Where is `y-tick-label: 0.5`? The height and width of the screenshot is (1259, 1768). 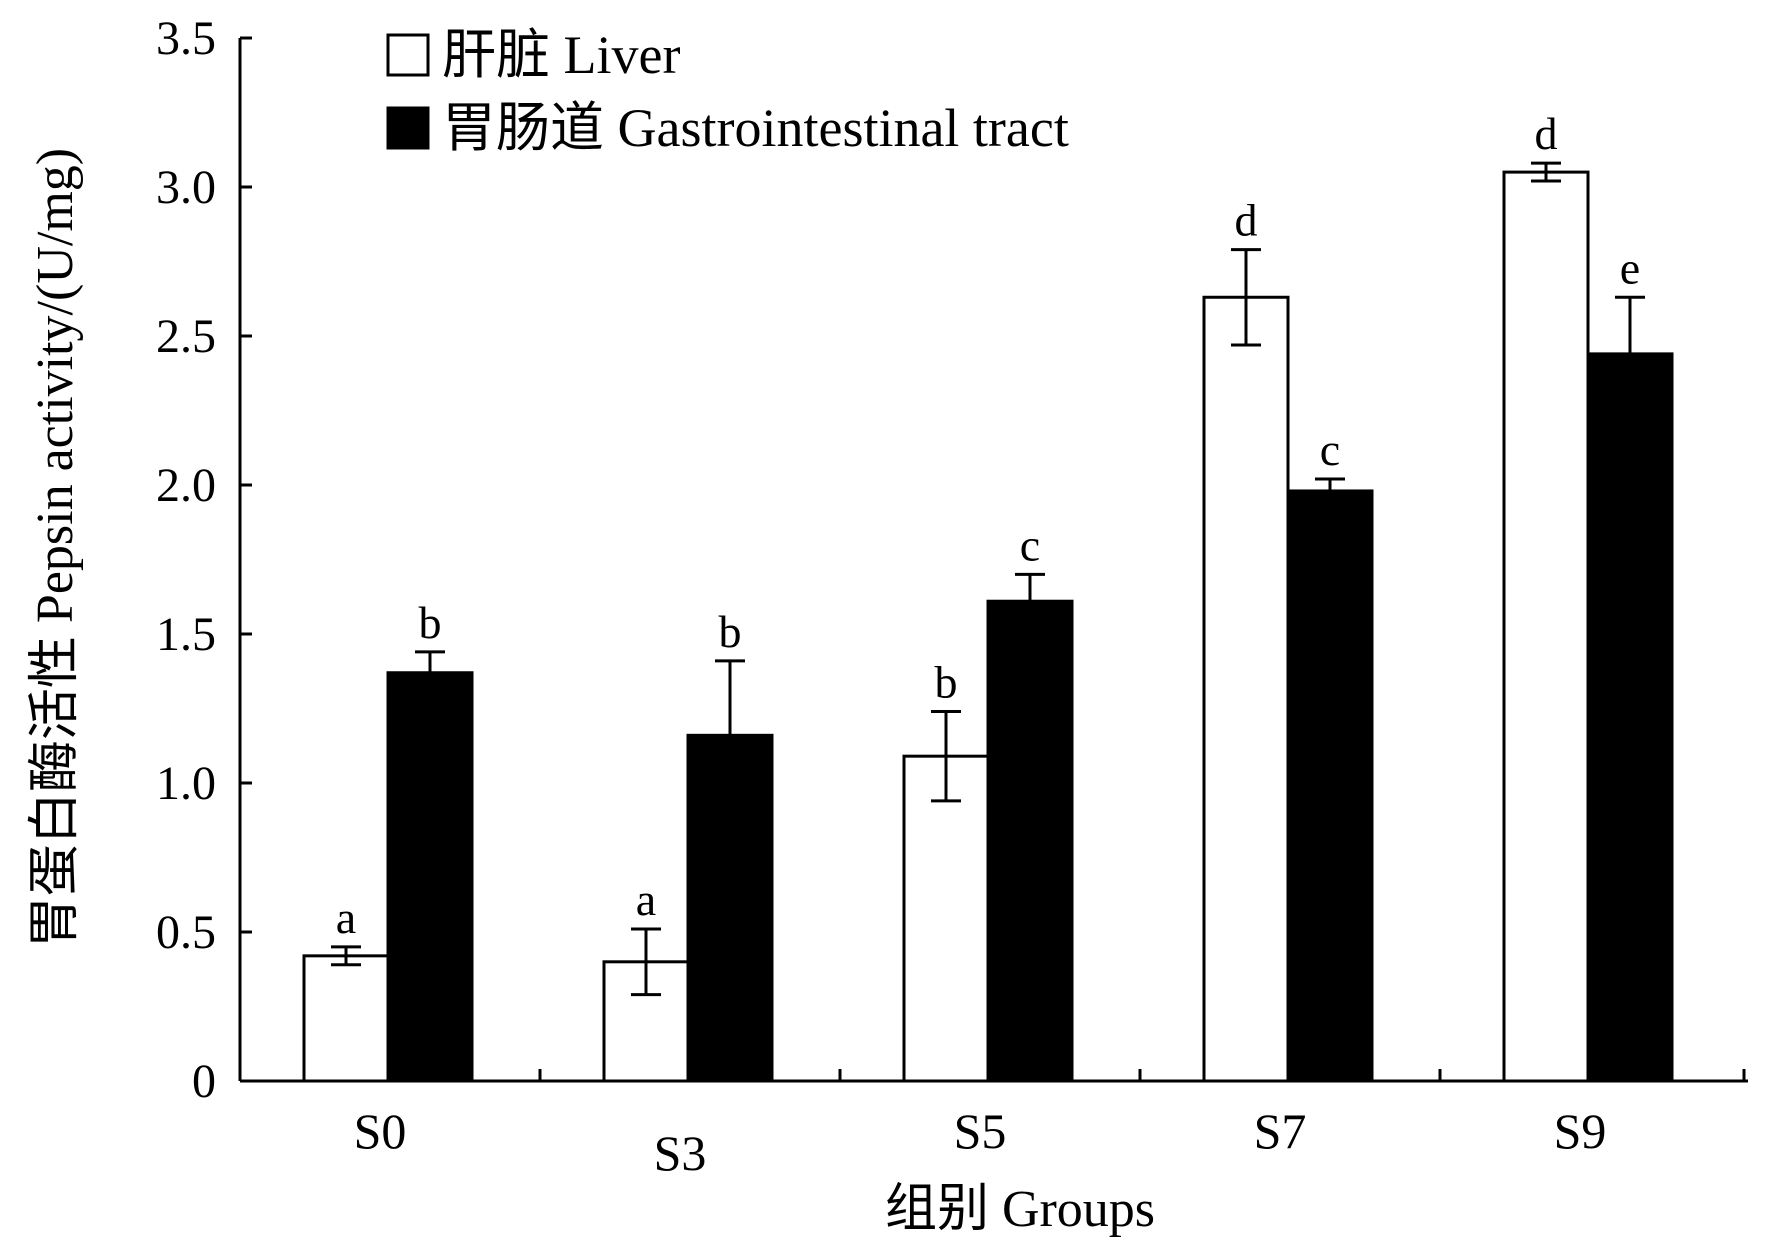
y-tick-label: 0.5 is located at coordinates (186, 932).